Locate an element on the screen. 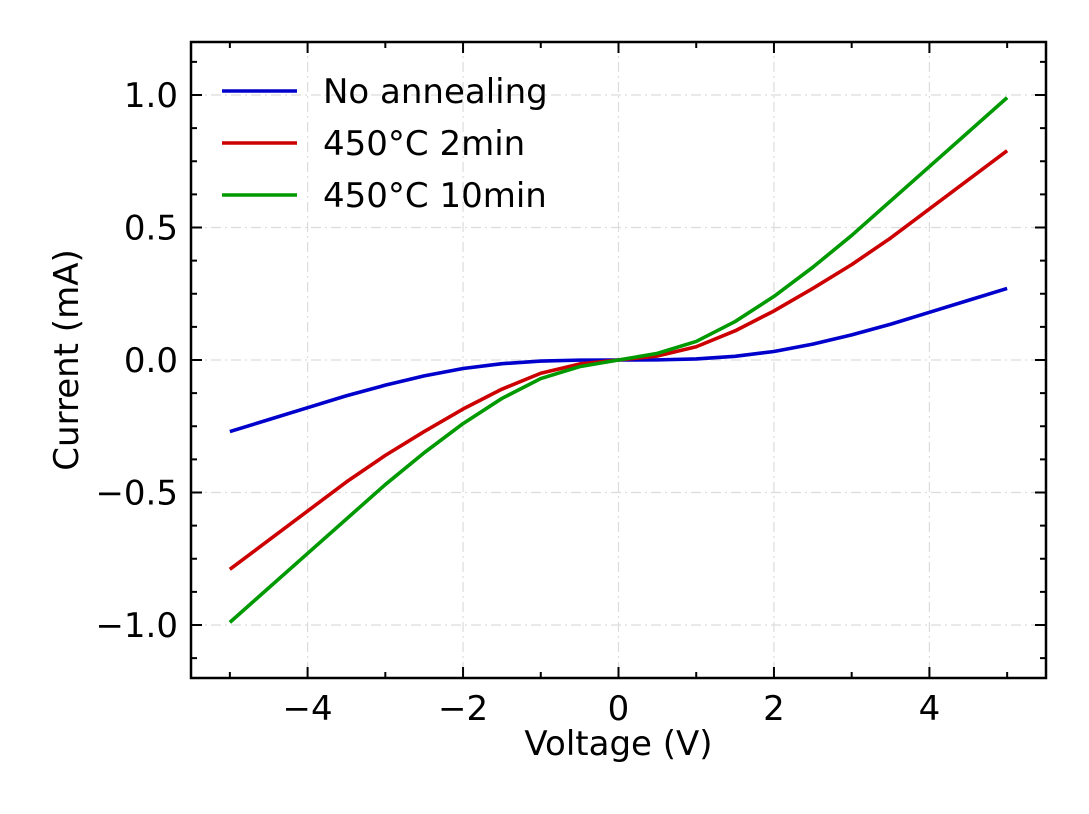 The width and height of the screenshot is (1089, 814). legend: No annealing 450°C 2min 450°C 10min is located at coordinates (385, 144).